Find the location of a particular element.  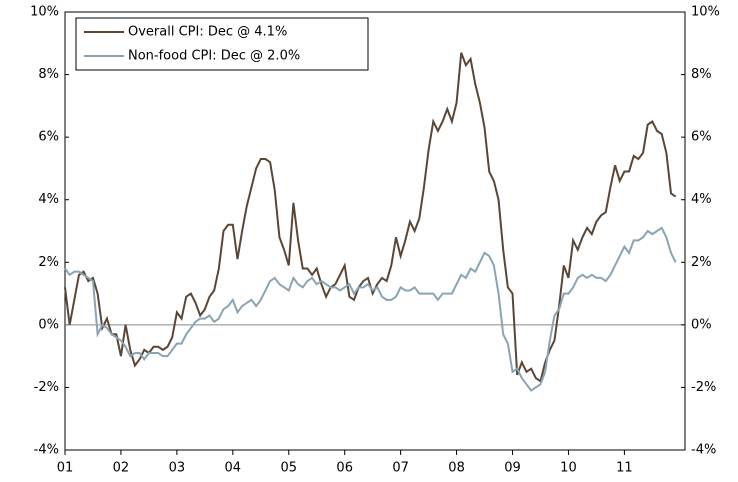

y2-tick-label: -2% is located at coordinates (703, 387).